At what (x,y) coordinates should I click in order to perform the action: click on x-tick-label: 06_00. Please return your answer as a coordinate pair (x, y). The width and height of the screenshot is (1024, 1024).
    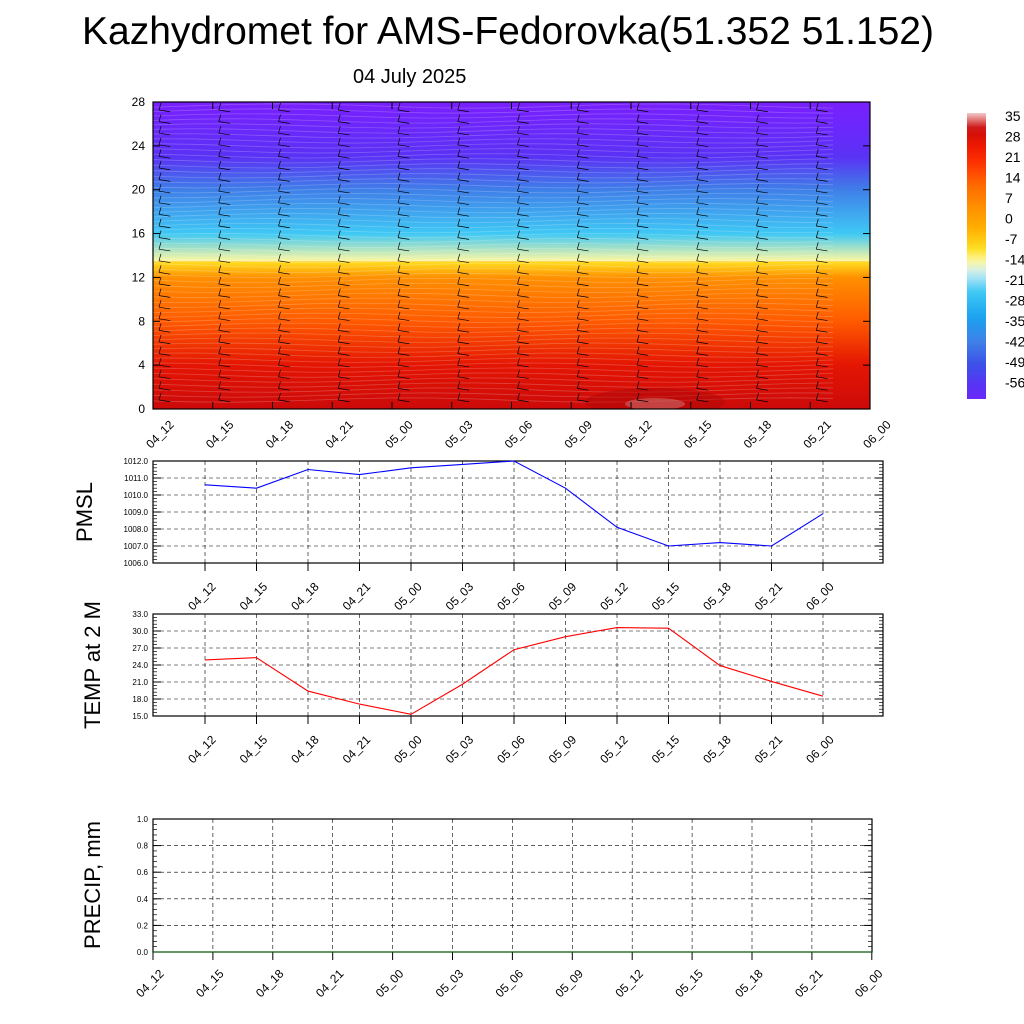
    Looking at the image, I should click on (820, 596).